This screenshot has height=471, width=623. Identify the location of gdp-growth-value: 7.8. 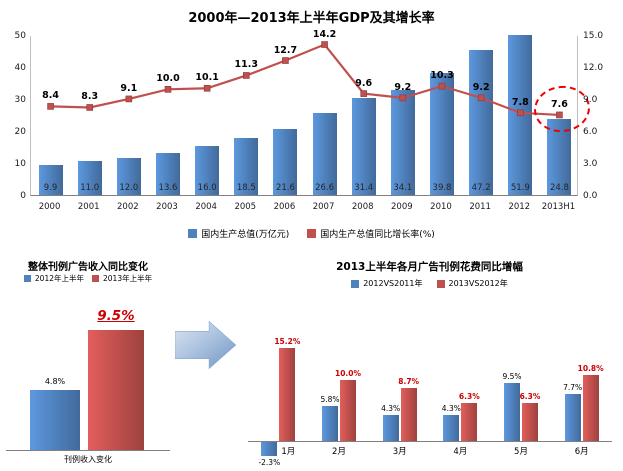
(520, 102).